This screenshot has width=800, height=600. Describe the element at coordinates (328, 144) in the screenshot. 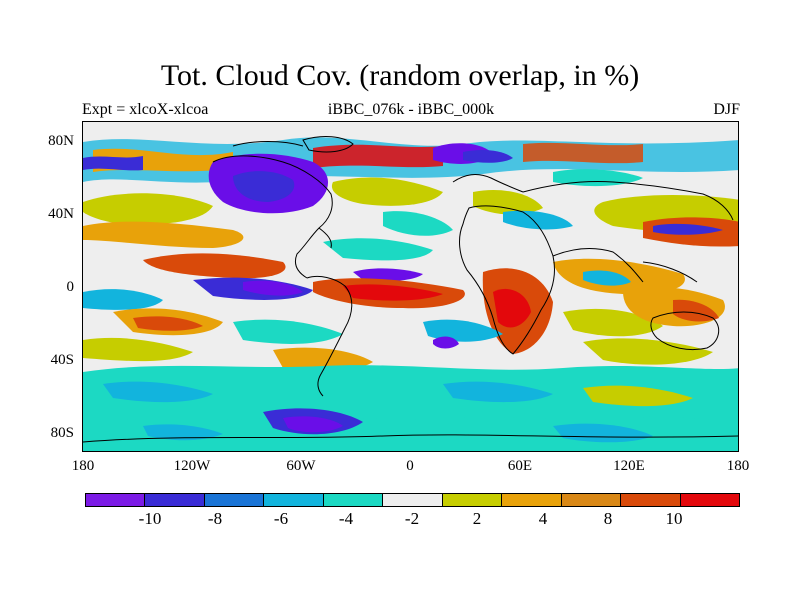

I see `greenland-coast` at that location.